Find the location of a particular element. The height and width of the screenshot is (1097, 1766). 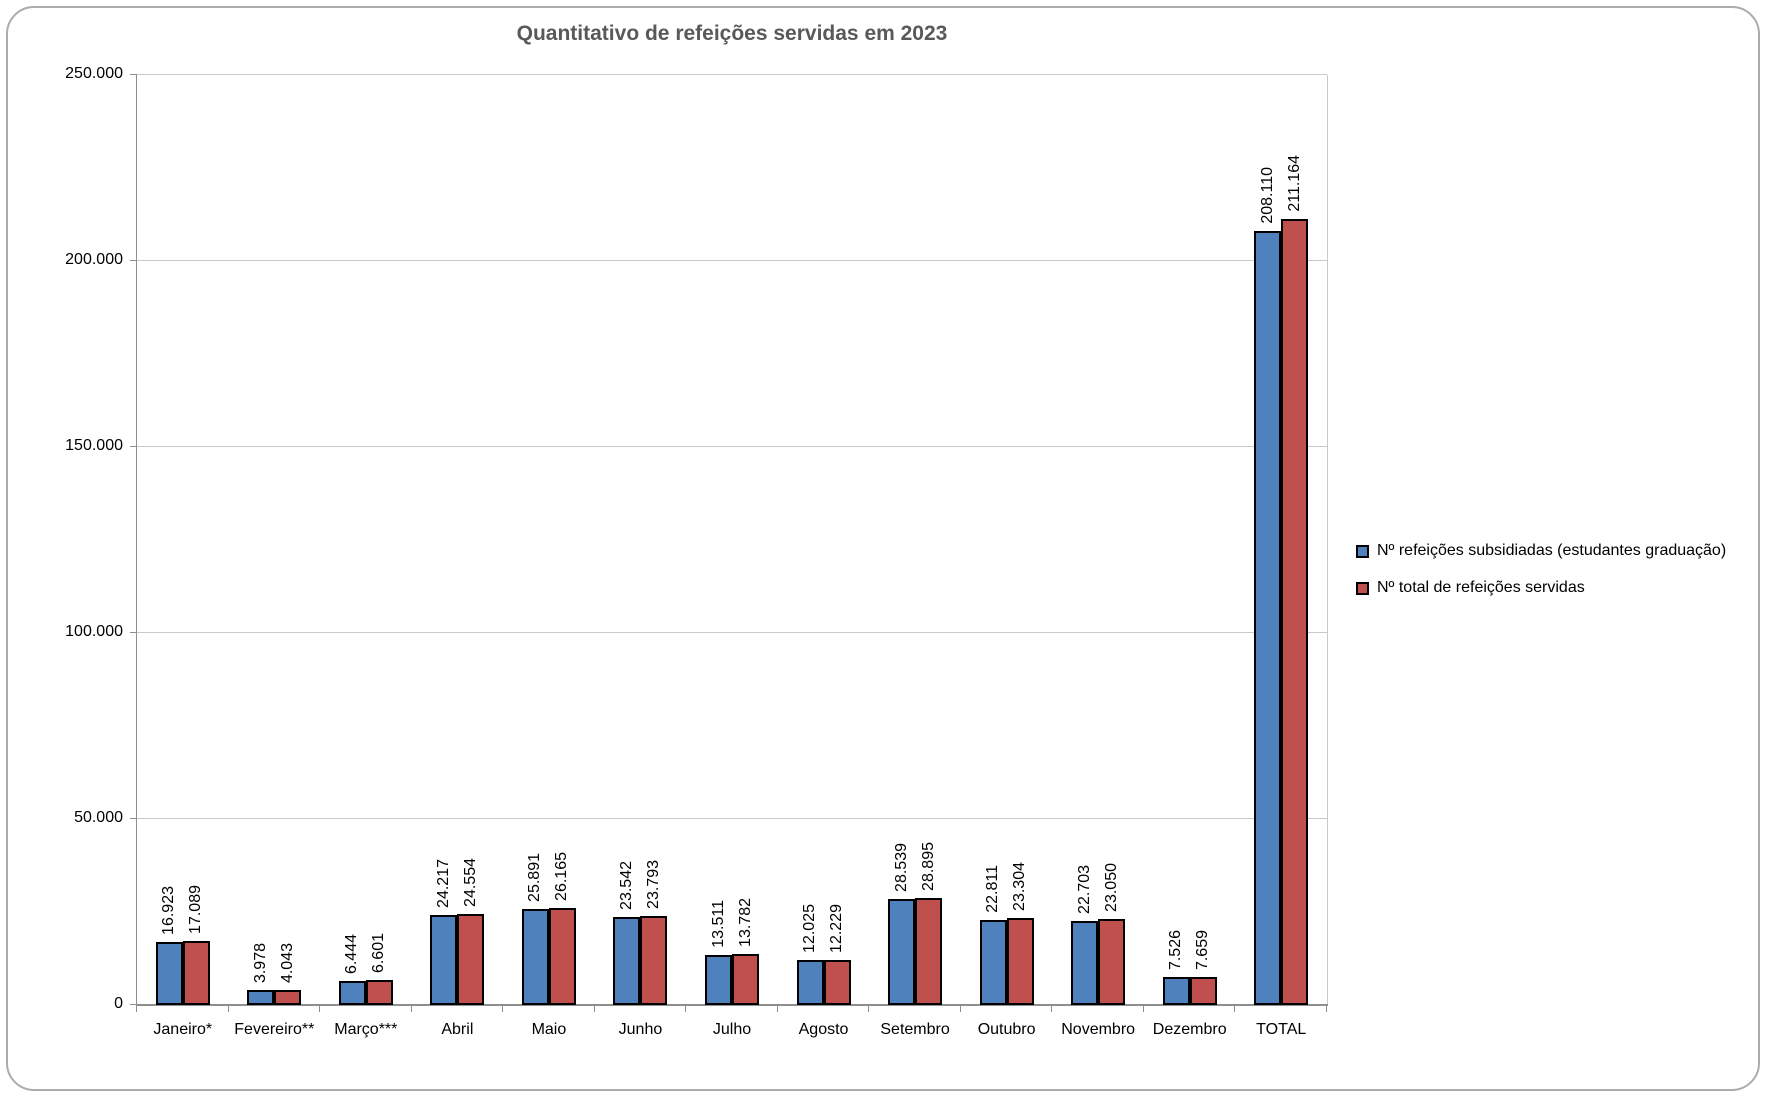

bar-data-label: 23.793 is located at coordinates (653, 884).